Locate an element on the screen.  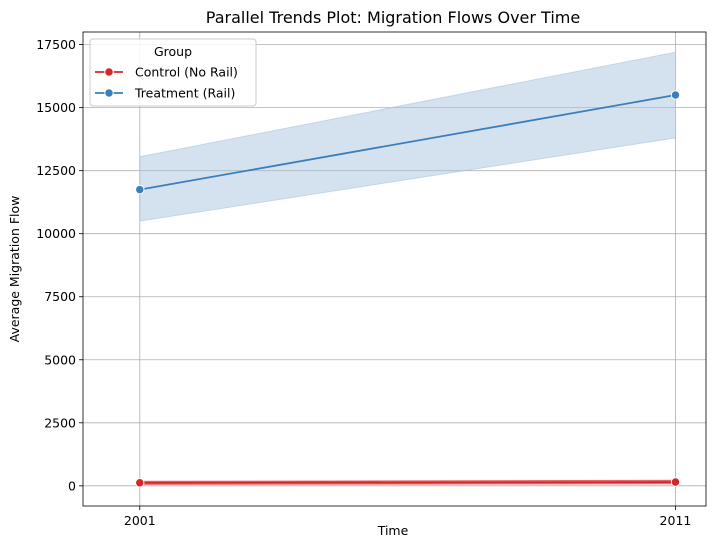
y-tick-label: 12500 is located at coordinates (56, 170).